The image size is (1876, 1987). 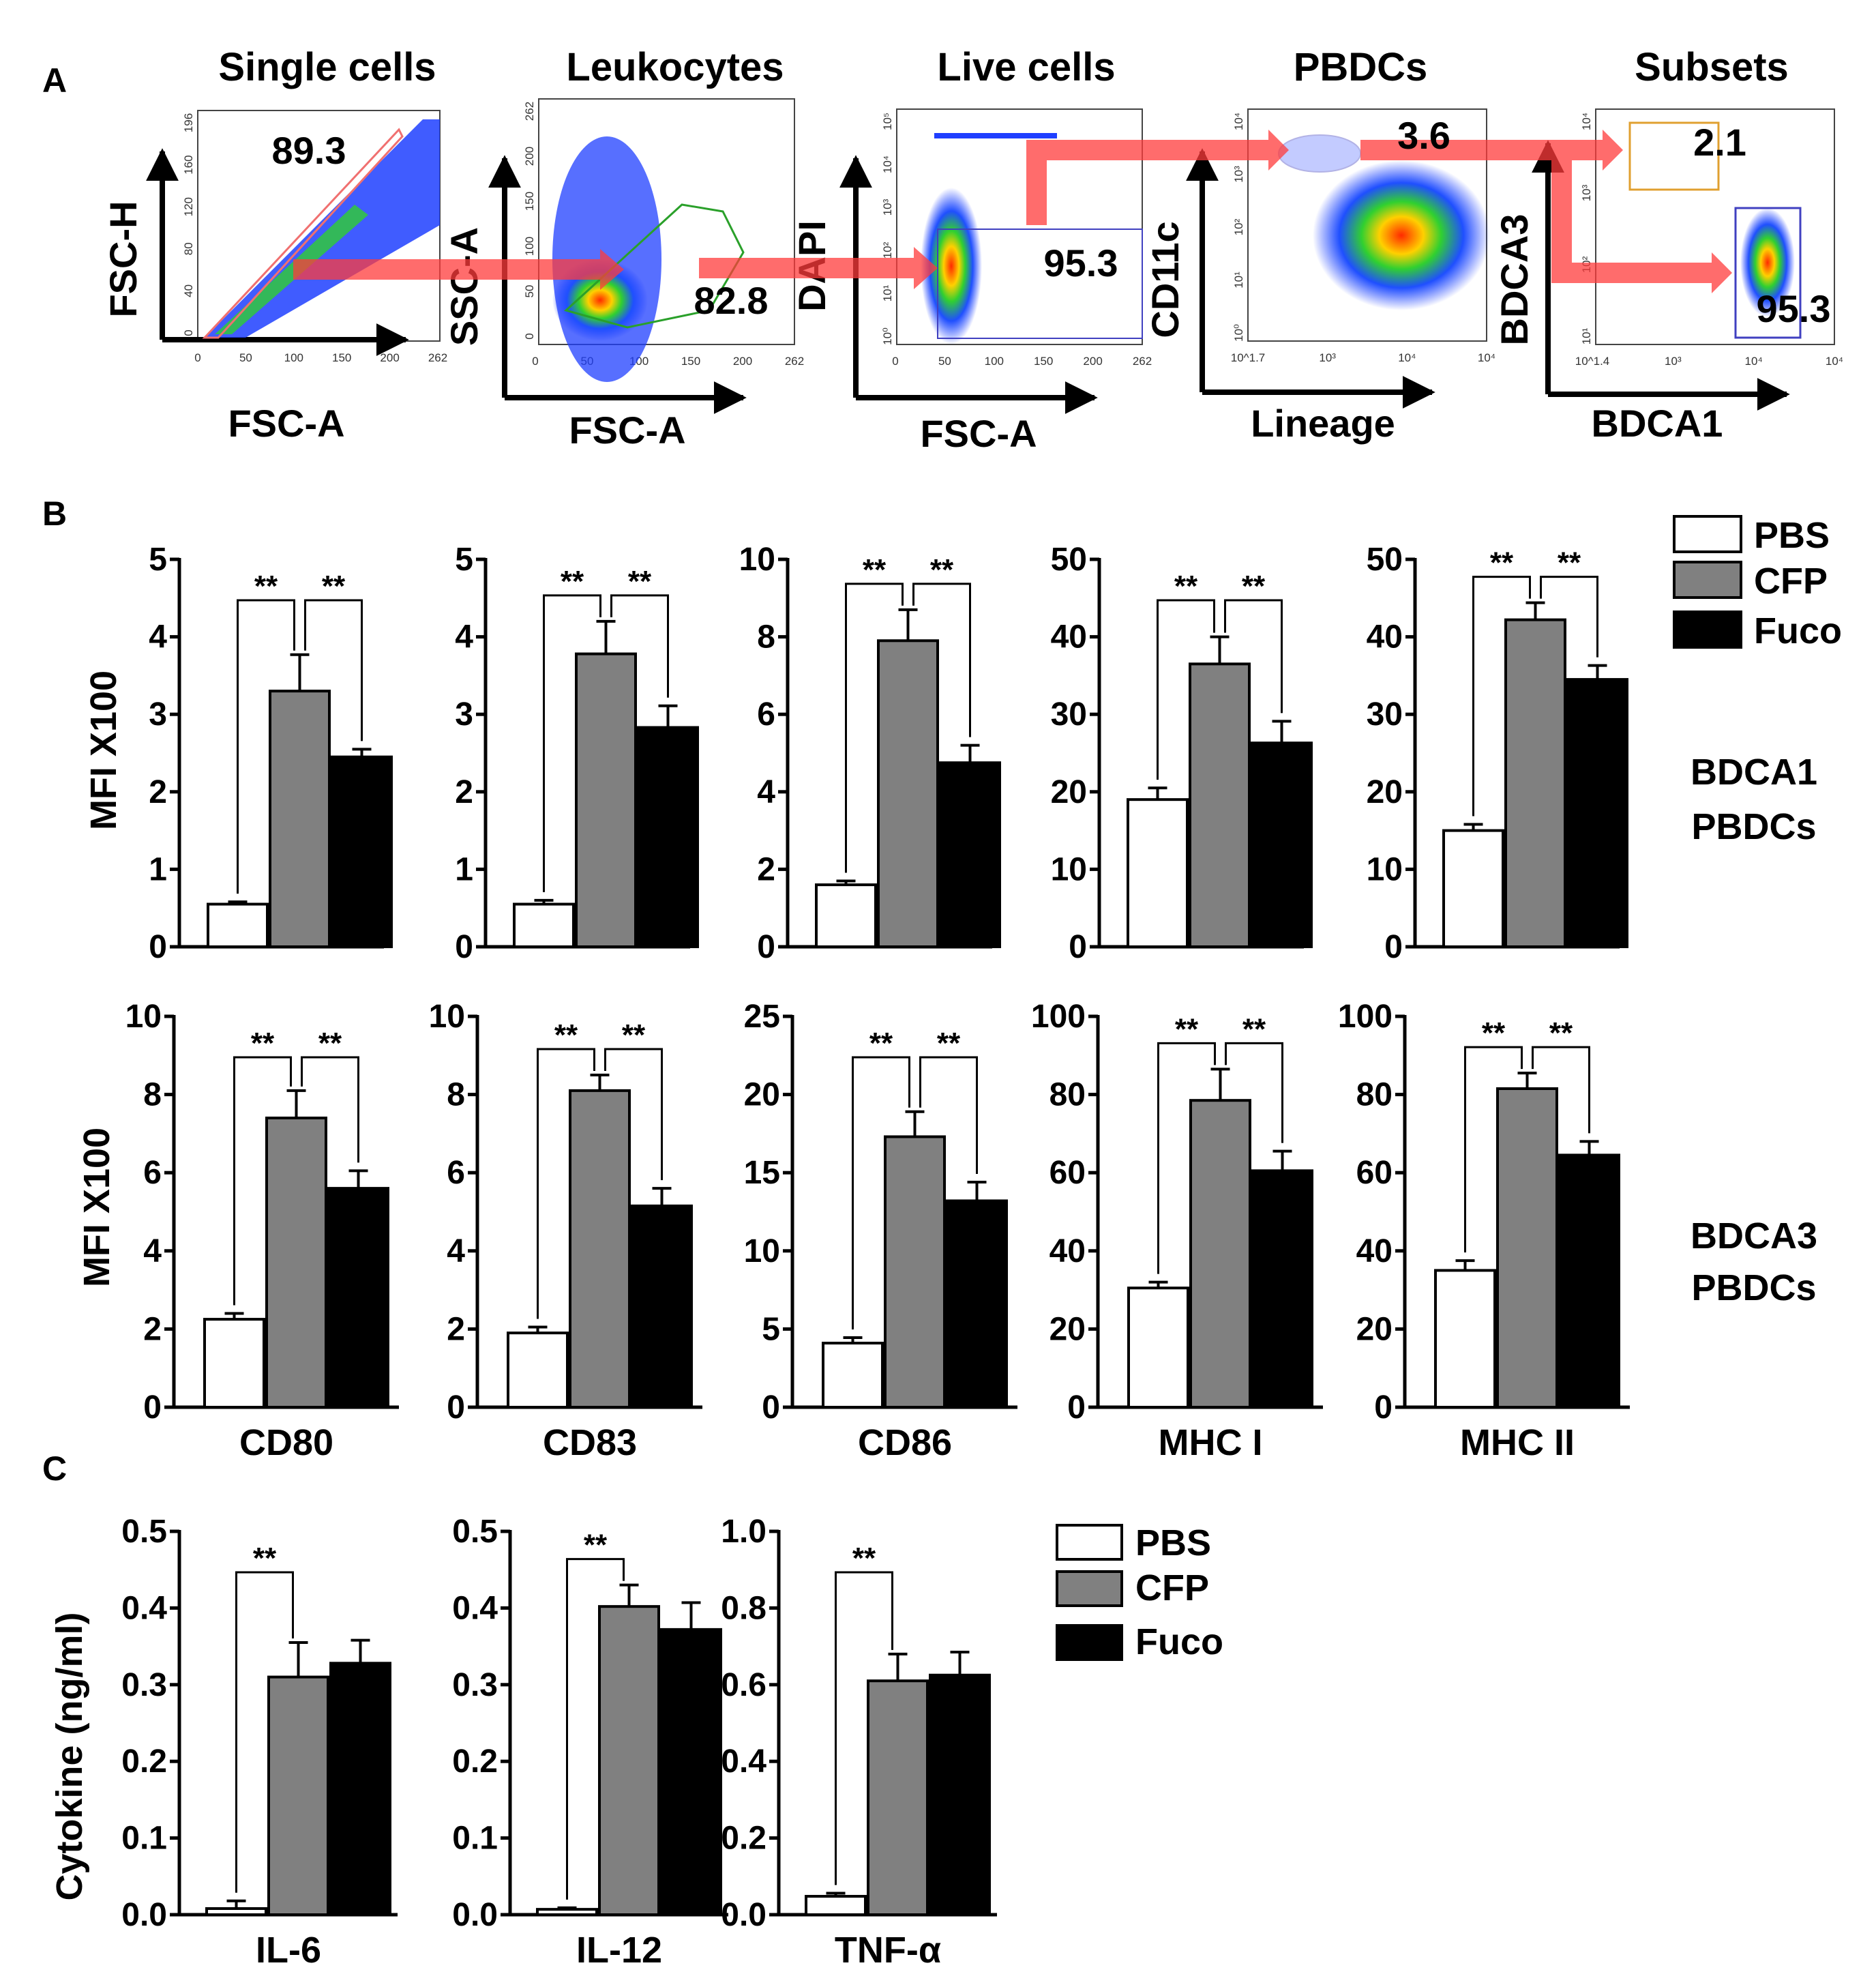 What do you see at coordinates (456, 1095) in the screenshot?
I see `y-tick-label: 8` at bounding box center [456, 1095].